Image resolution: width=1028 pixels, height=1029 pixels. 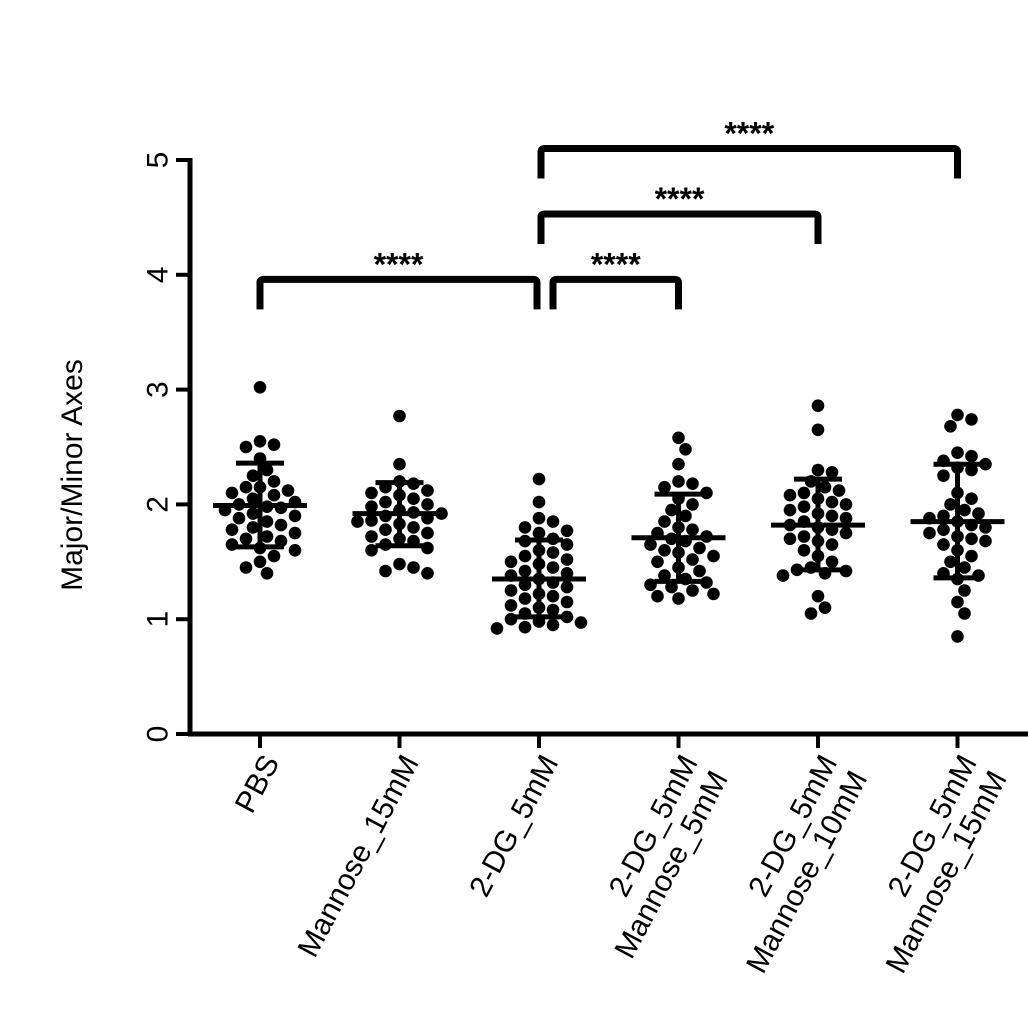 What do you see at coordinates (158, 160) in the screenshot?
I see `y-tick-label: 5` at bounding box center [158, 160].